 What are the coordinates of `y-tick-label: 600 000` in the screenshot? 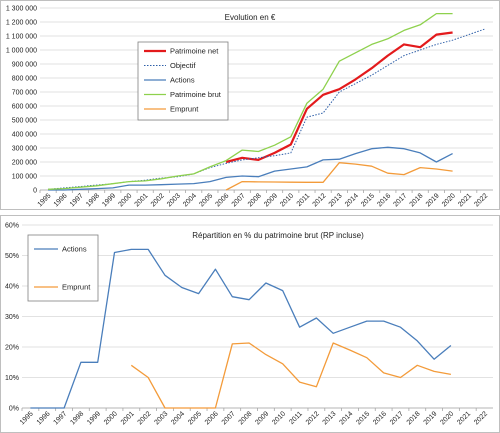 It's located at (24, 107).